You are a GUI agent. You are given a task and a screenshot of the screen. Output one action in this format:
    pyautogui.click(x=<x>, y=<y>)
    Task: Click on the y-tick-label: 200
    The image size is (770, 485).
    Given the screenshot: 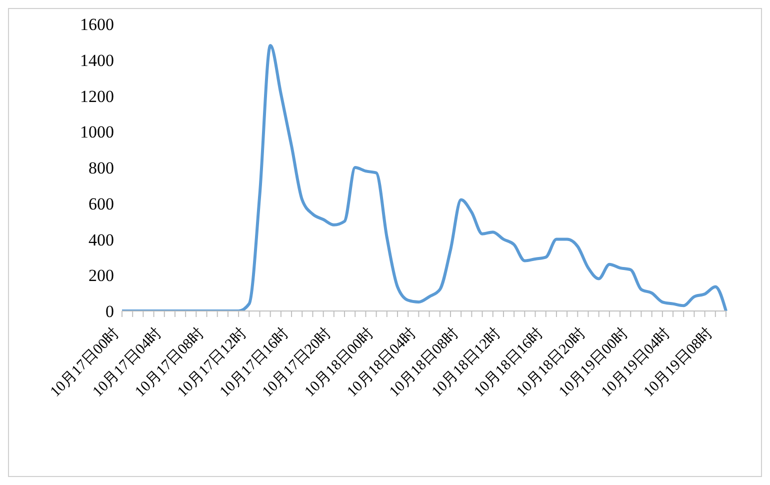 What is the action you would take?
    pyautogui.click(x=101, y=276)
    